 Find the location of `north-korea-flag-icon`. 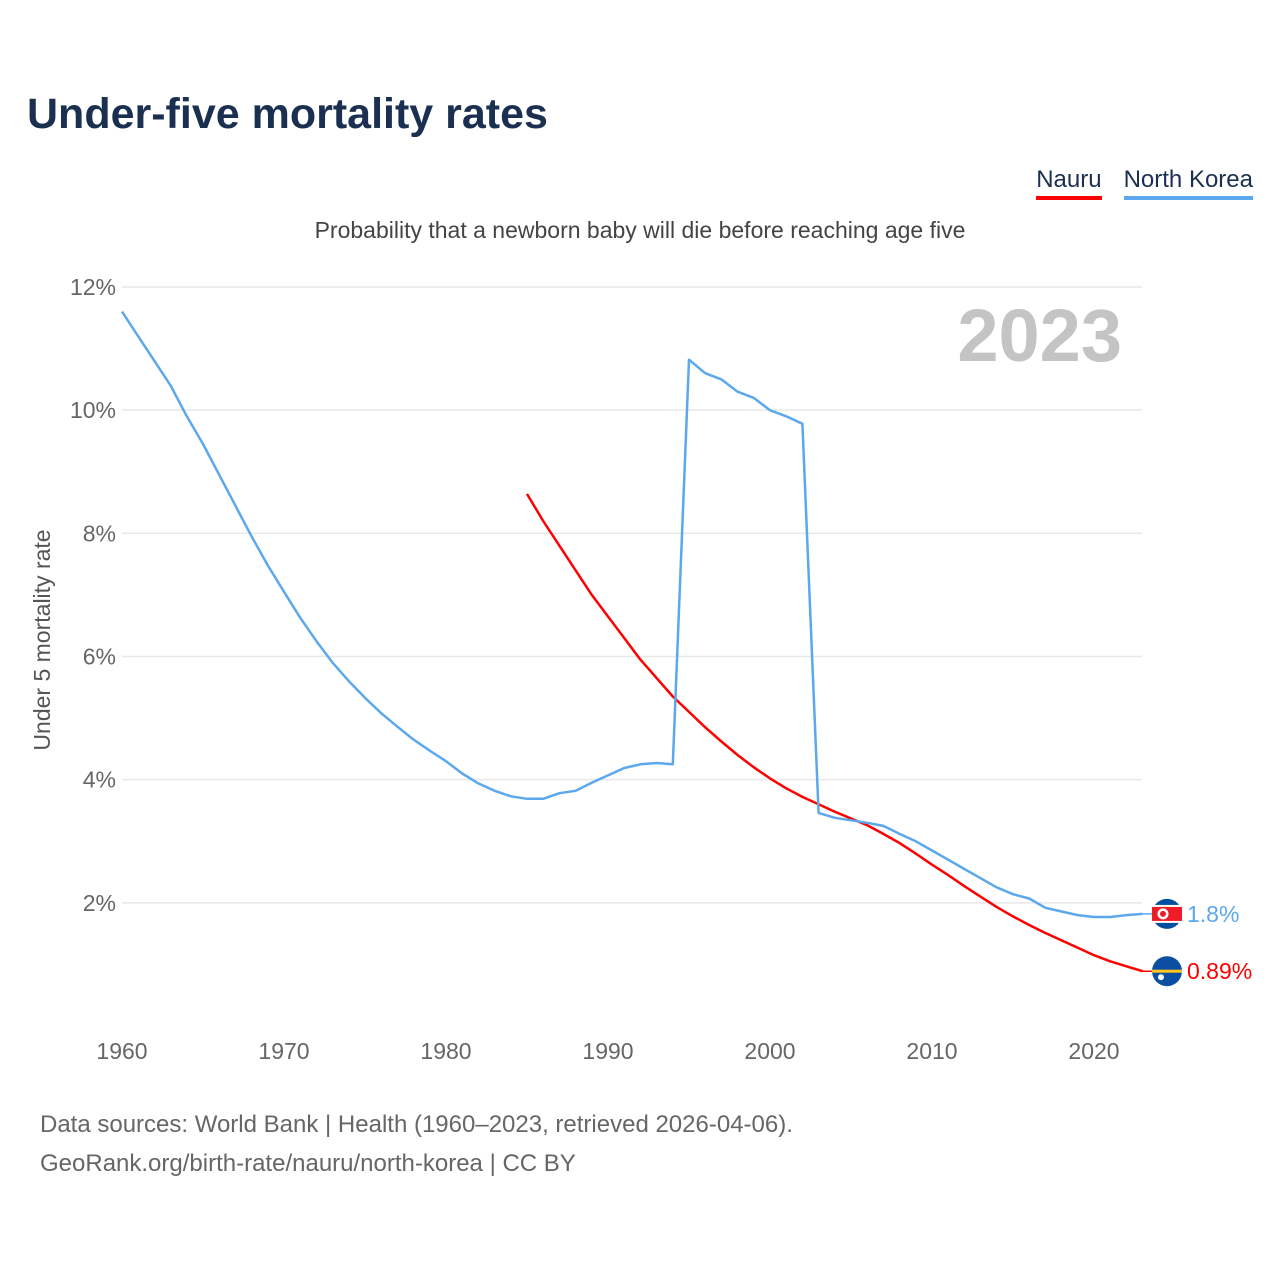

north-korea-flag-icon is located at coordinates (1167, 913).